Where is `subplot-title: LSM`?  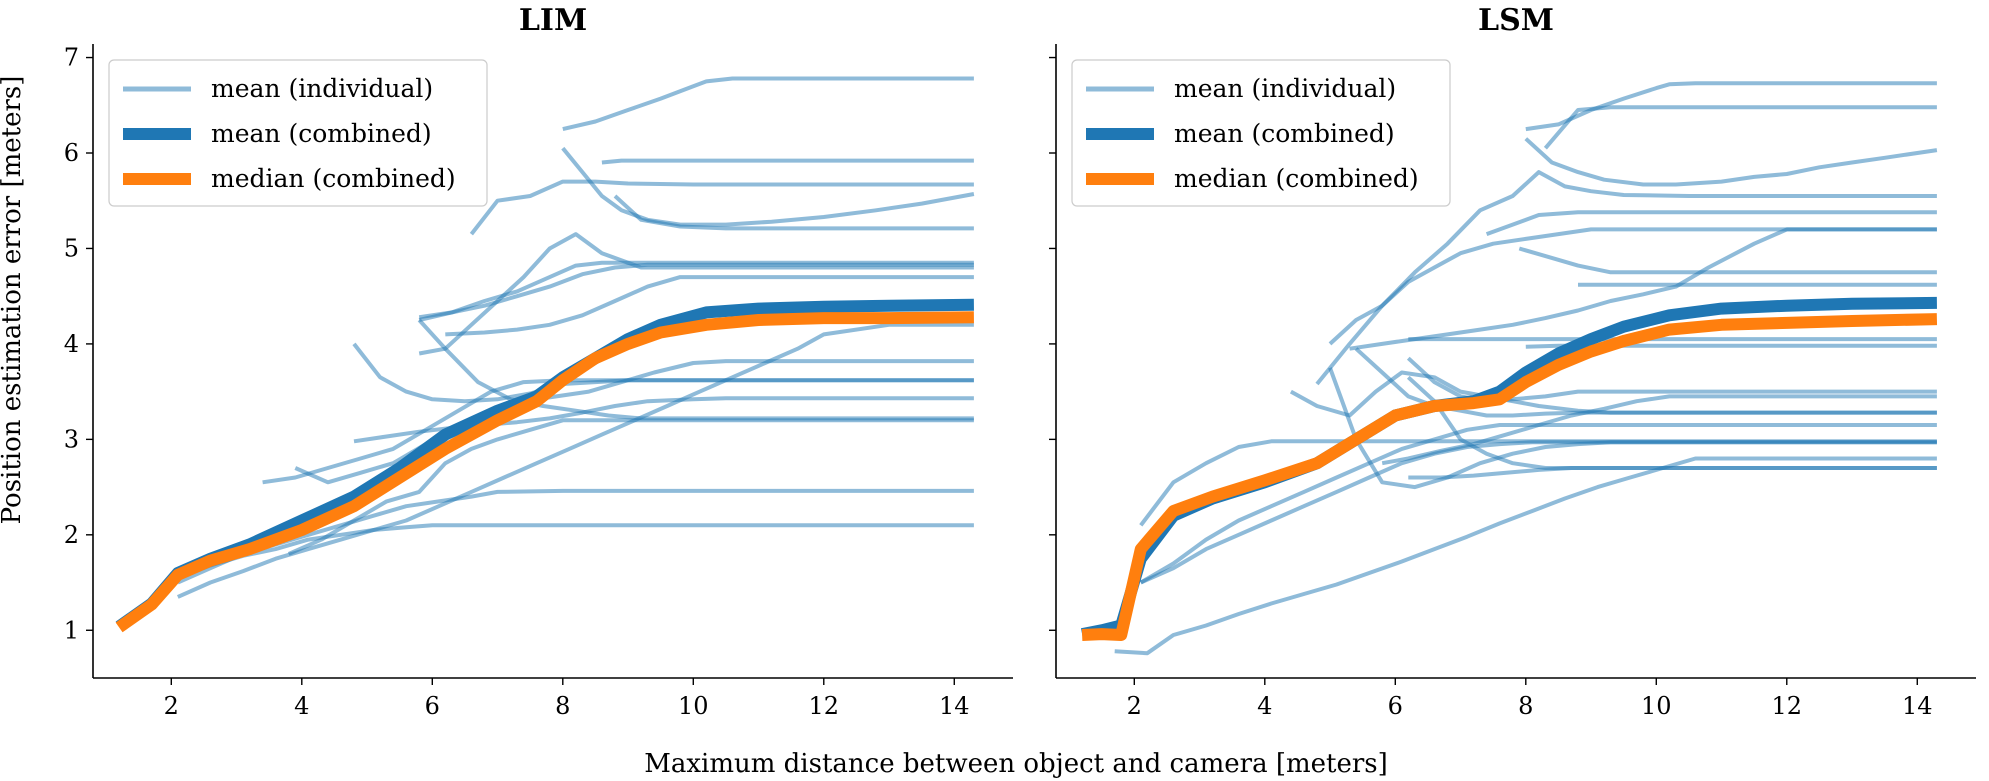 subplot-title: LSM is located at coordinates (1516, 20).